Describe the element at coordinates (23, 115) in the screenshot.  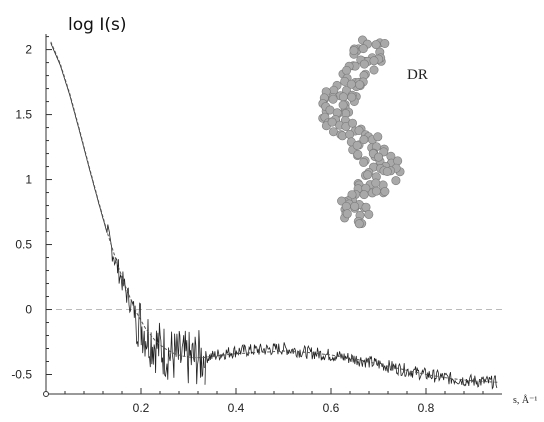
I see `y-tick-label: 1.5` at that location.